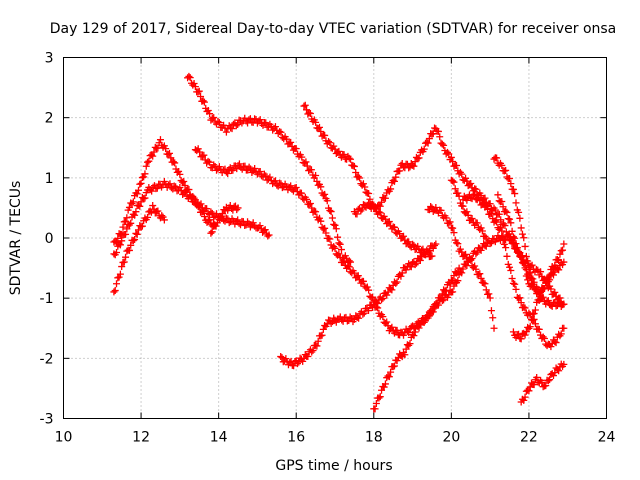  I want to click on series-sat-c, so click(139, 249).